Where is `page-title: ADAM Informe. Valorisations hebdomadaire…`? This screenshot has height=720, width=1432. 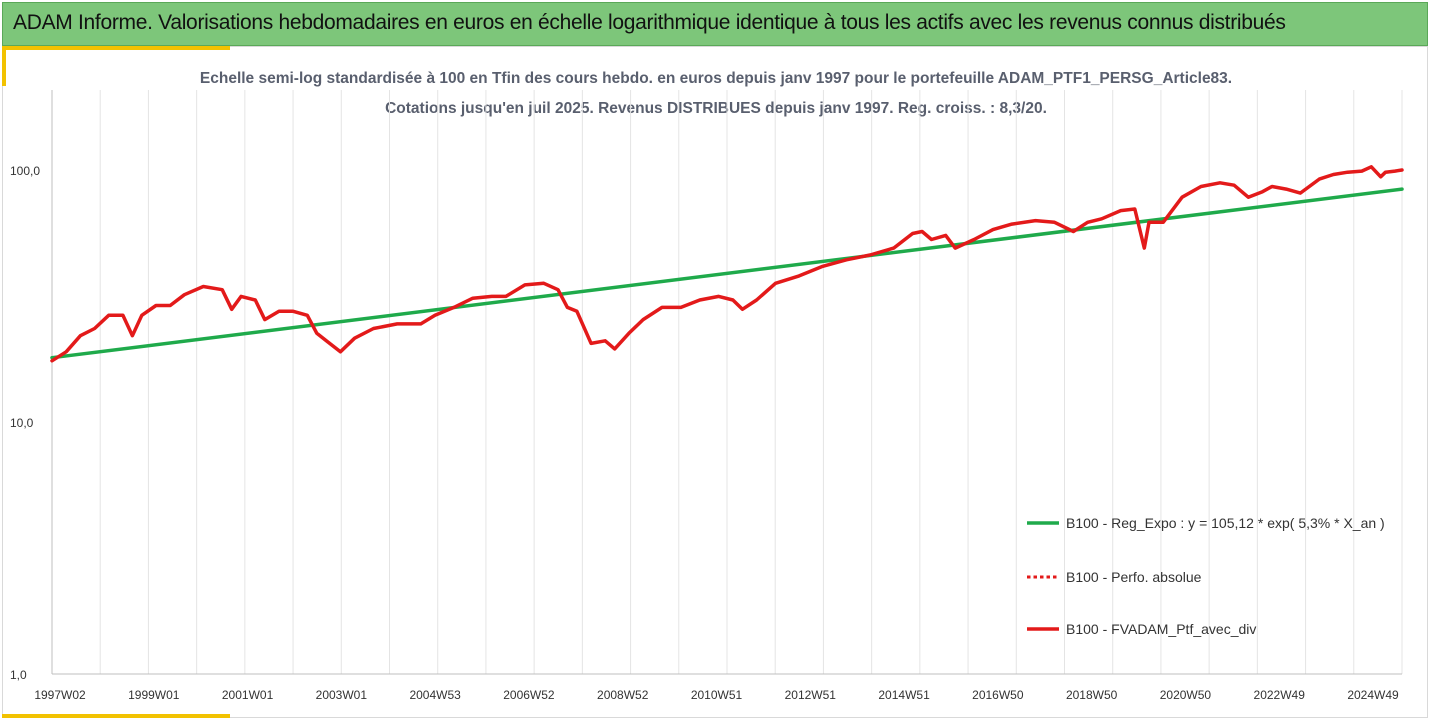 page-title: ADAM Informe. Valorisations hebdomadaire… is located at coordinates (649, 22).